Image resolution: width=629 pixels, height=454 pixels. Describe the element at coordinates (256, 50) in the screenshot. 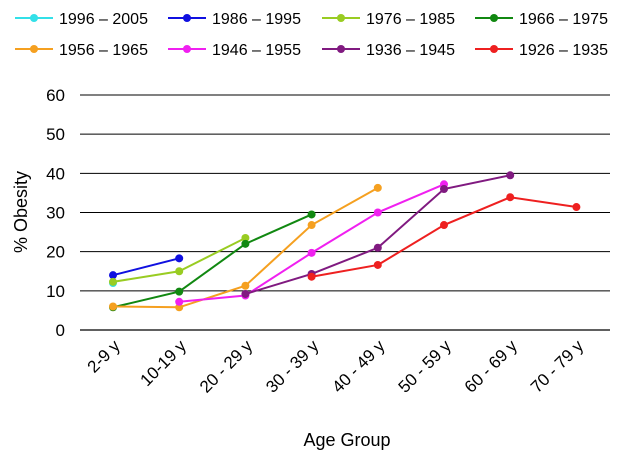

I see `legend-label: 1946 – 1955` at that location.